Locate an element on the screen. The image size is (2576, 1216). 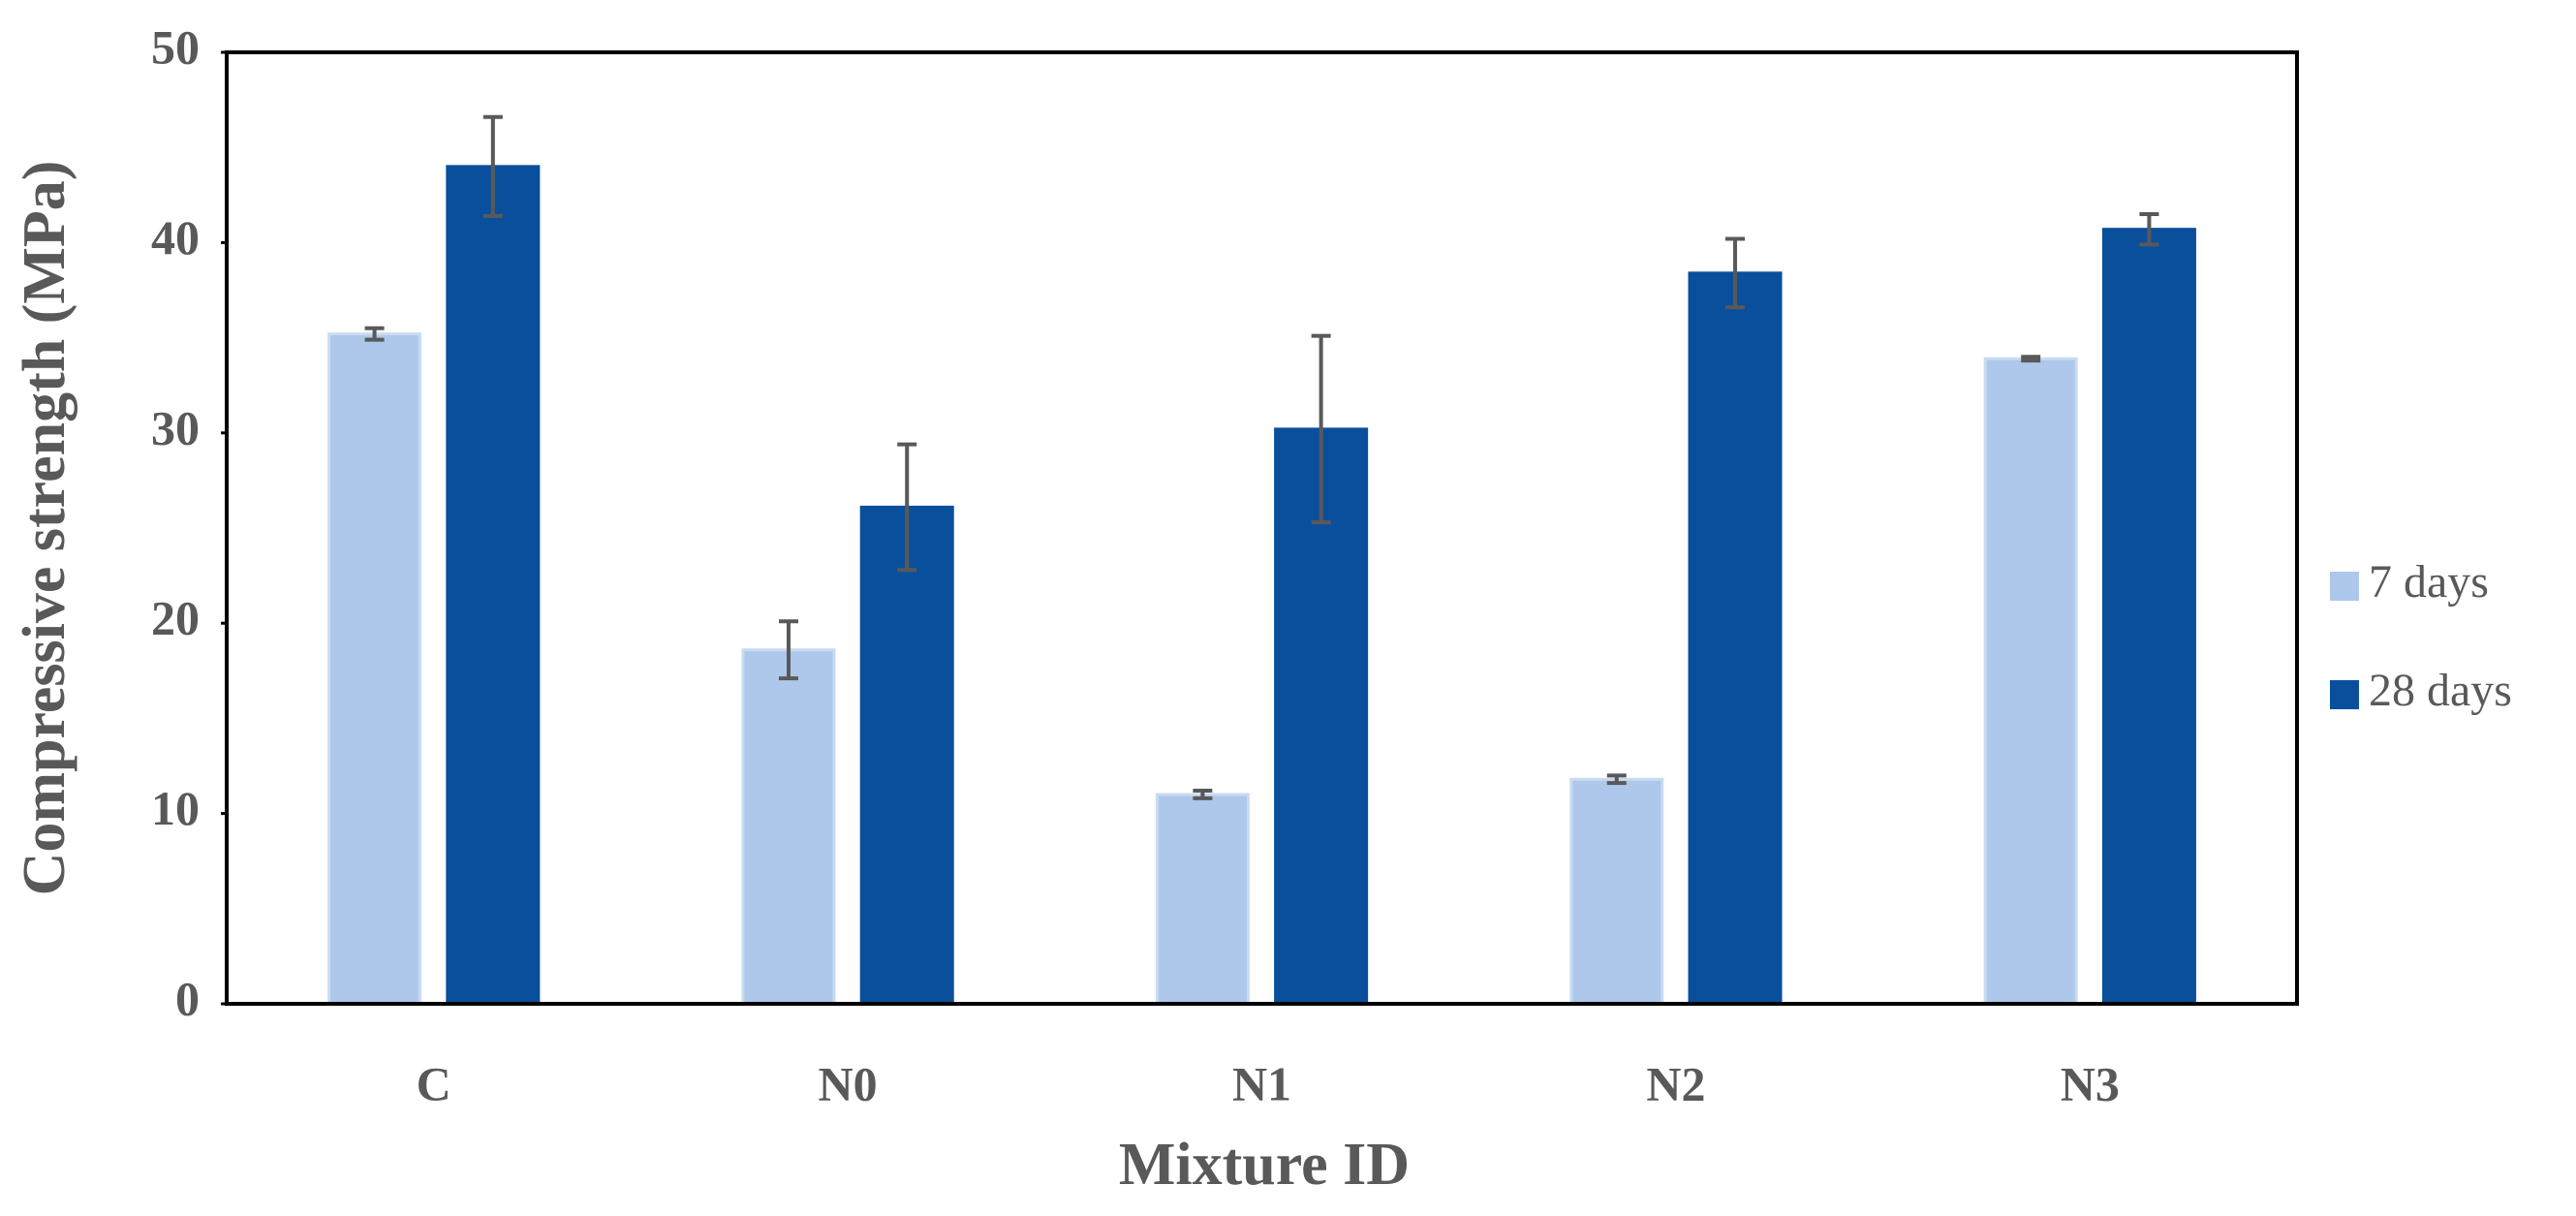
y-tick-label: 40 is located at coordinates (175, 237).